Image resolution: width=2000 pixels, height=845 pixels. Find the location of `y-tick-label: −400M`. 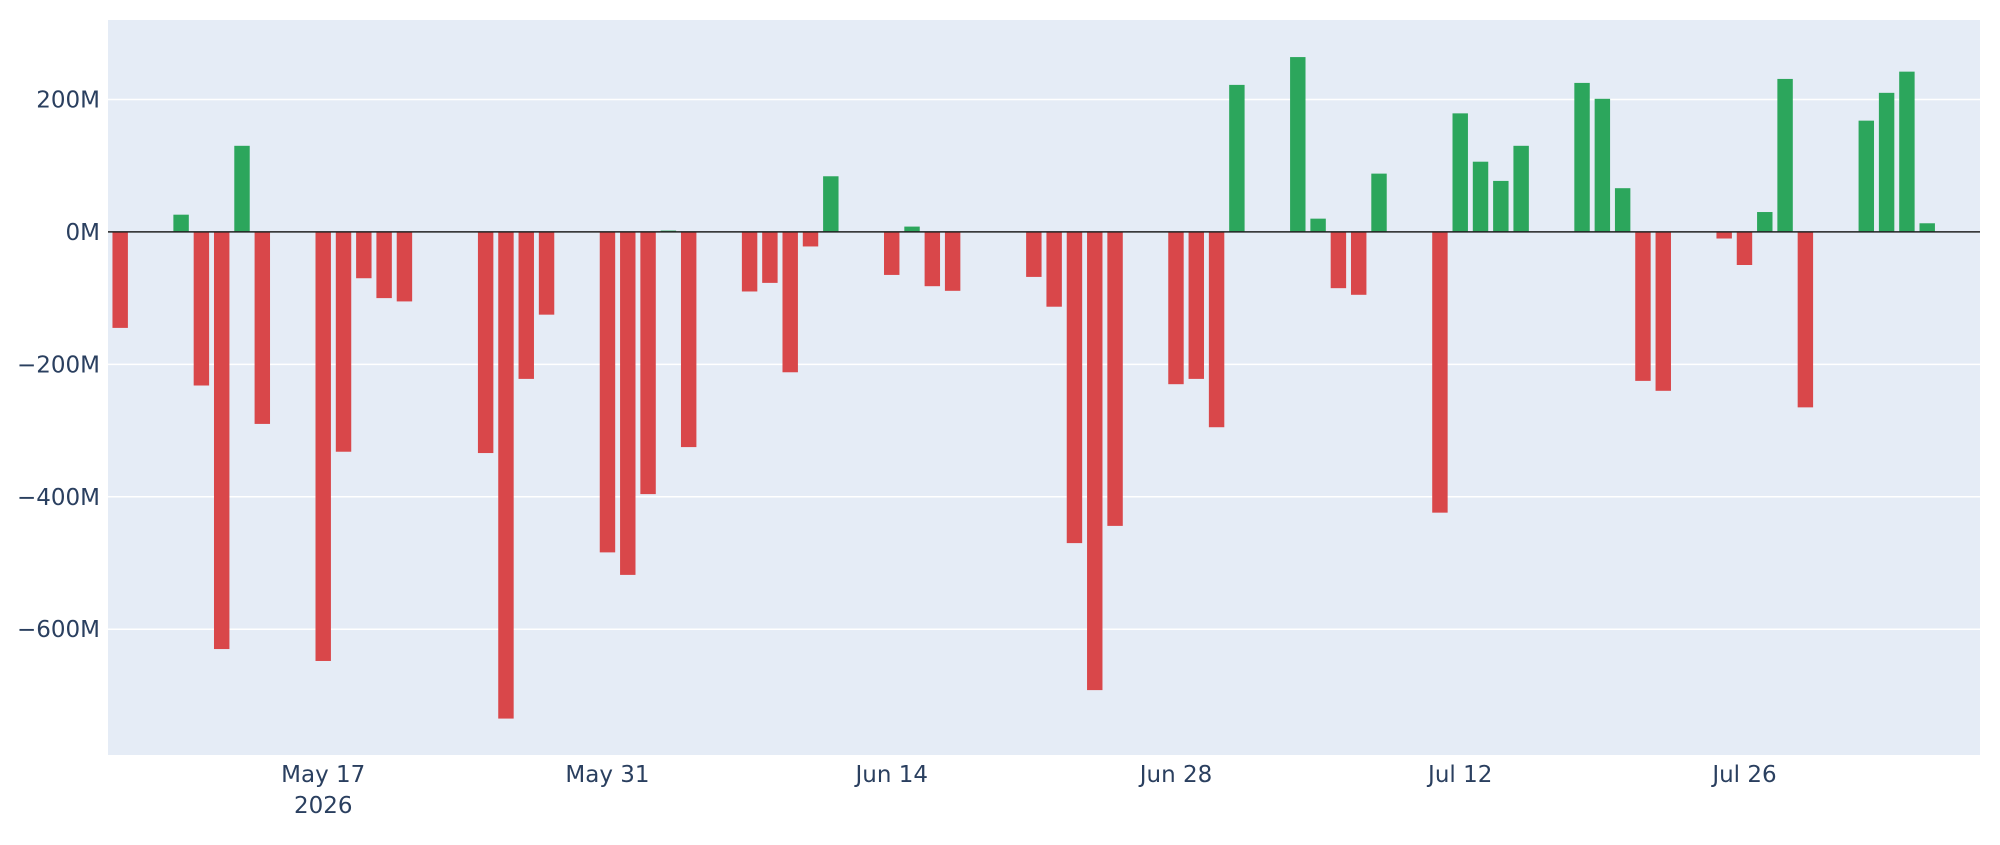

y-tick-label: −400M is located at coordinates (58, 498).